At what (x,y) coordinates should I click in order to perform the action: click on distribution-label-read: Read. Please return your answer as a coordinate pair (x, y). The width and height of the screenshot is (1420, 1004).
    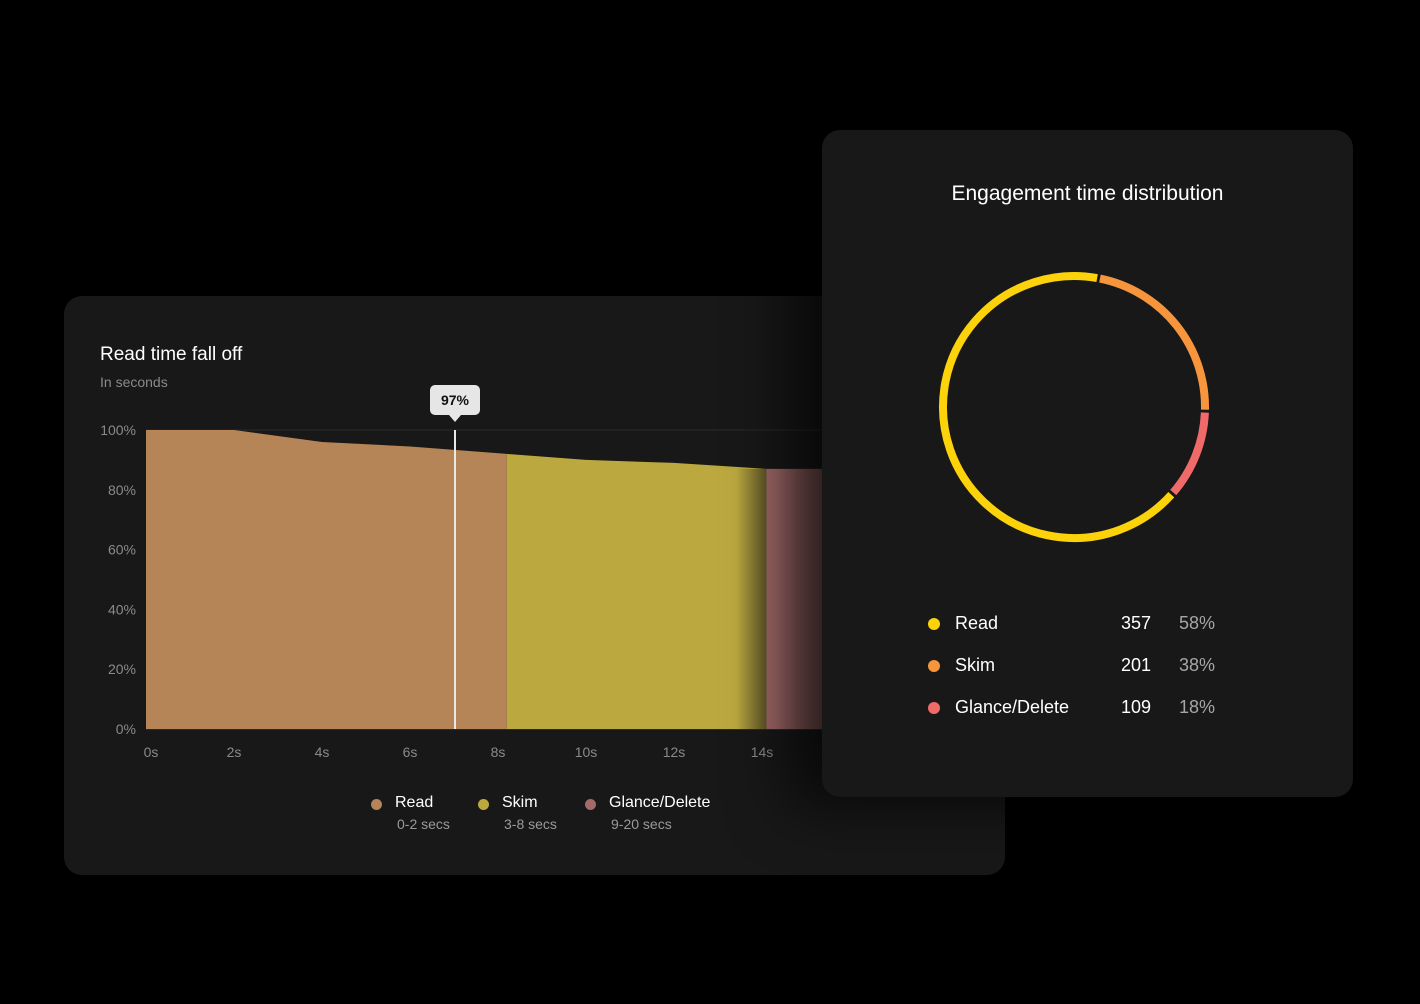
    Looking at the image, I should click on (977, 623).